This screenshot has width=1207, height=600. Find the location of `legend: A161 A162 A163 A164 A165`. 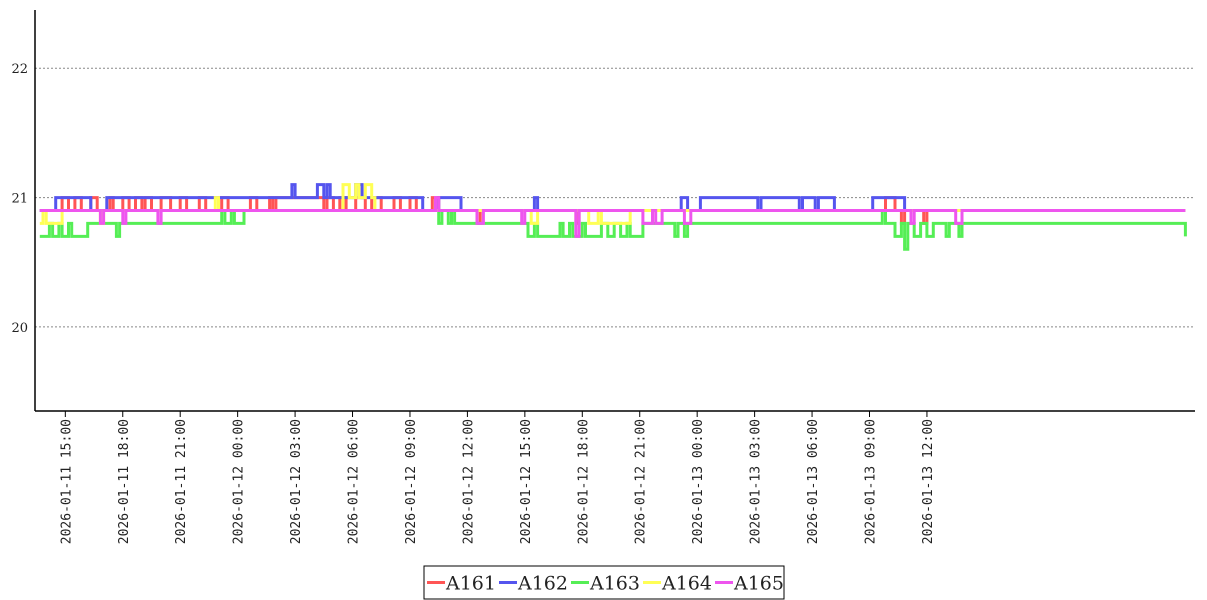

legend: A161 A162 A163 A164 A165 is located at coordinates (604, 582).